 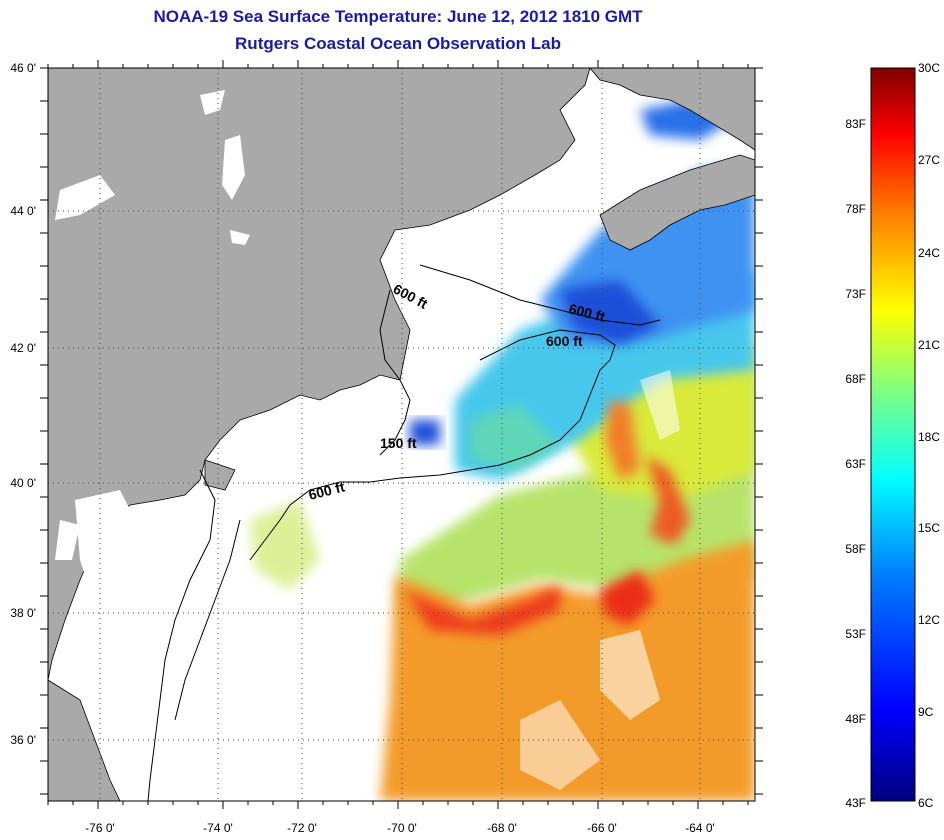 I want to click on colorbar-celsius-label: 18C, so click(x=929, y=437).